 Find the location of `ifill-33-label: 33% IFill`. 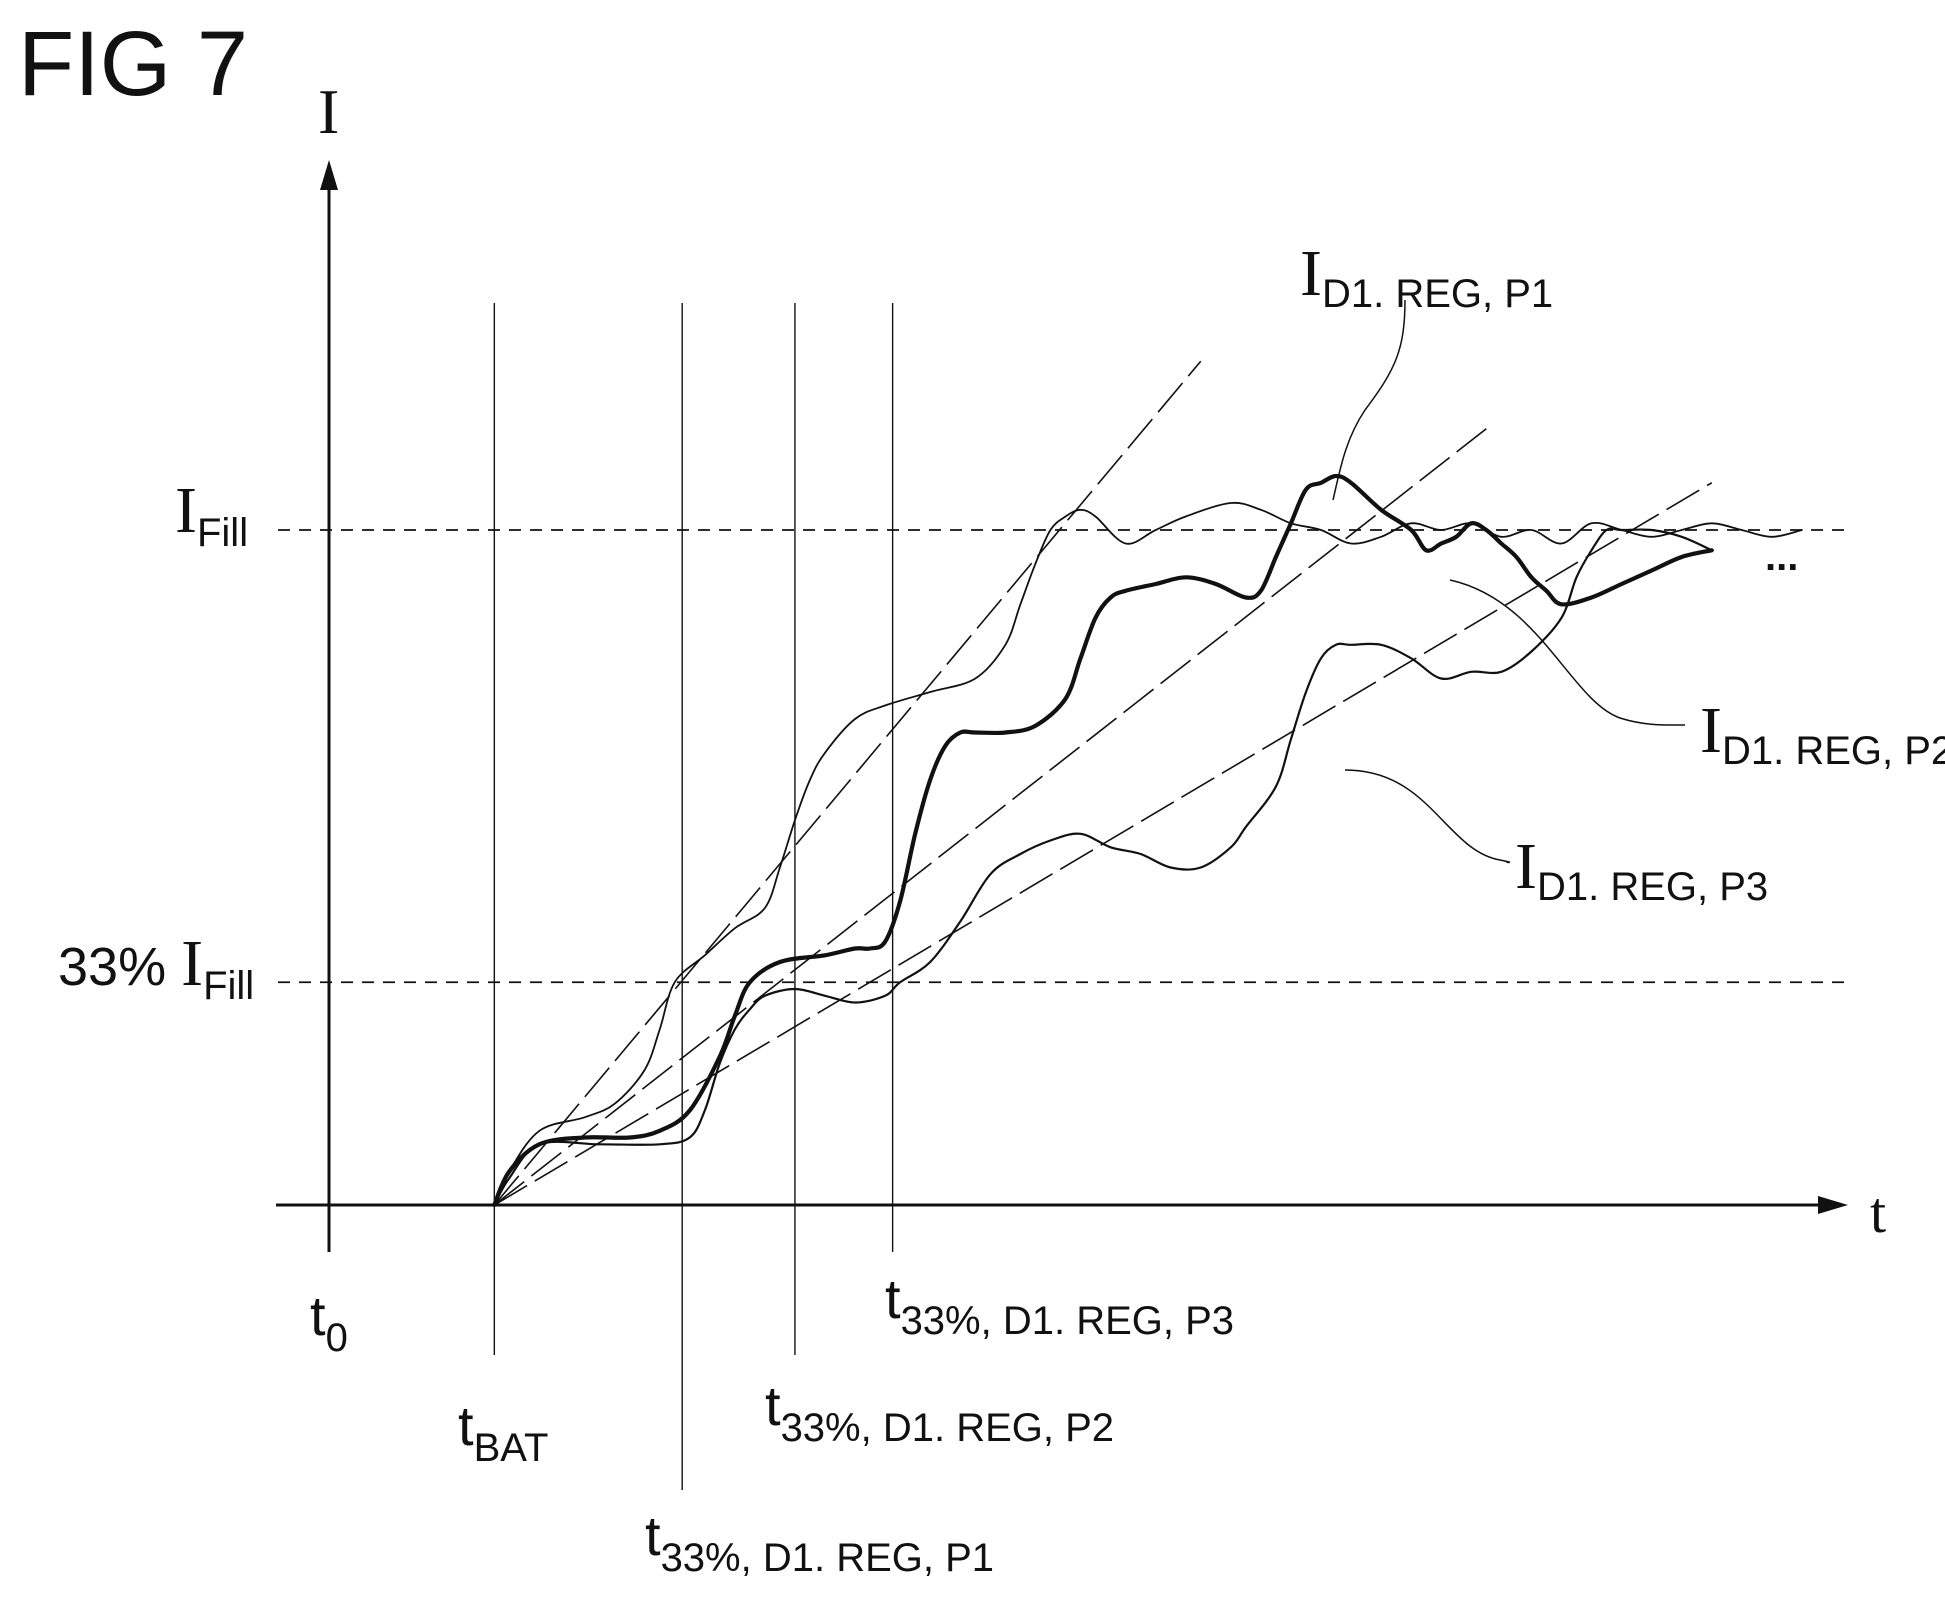

ifill-33-label: 33% IFill is located at coordinates (156, 967).